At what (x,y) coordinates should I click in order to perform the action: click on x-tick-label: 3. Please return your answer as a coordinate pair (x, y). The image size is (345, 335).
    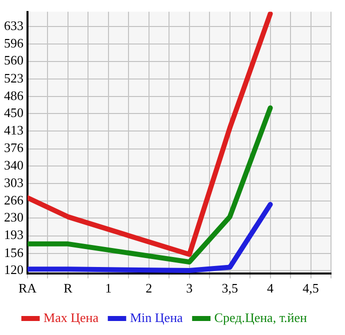
    Looking at the image, I should click on (189, 288).